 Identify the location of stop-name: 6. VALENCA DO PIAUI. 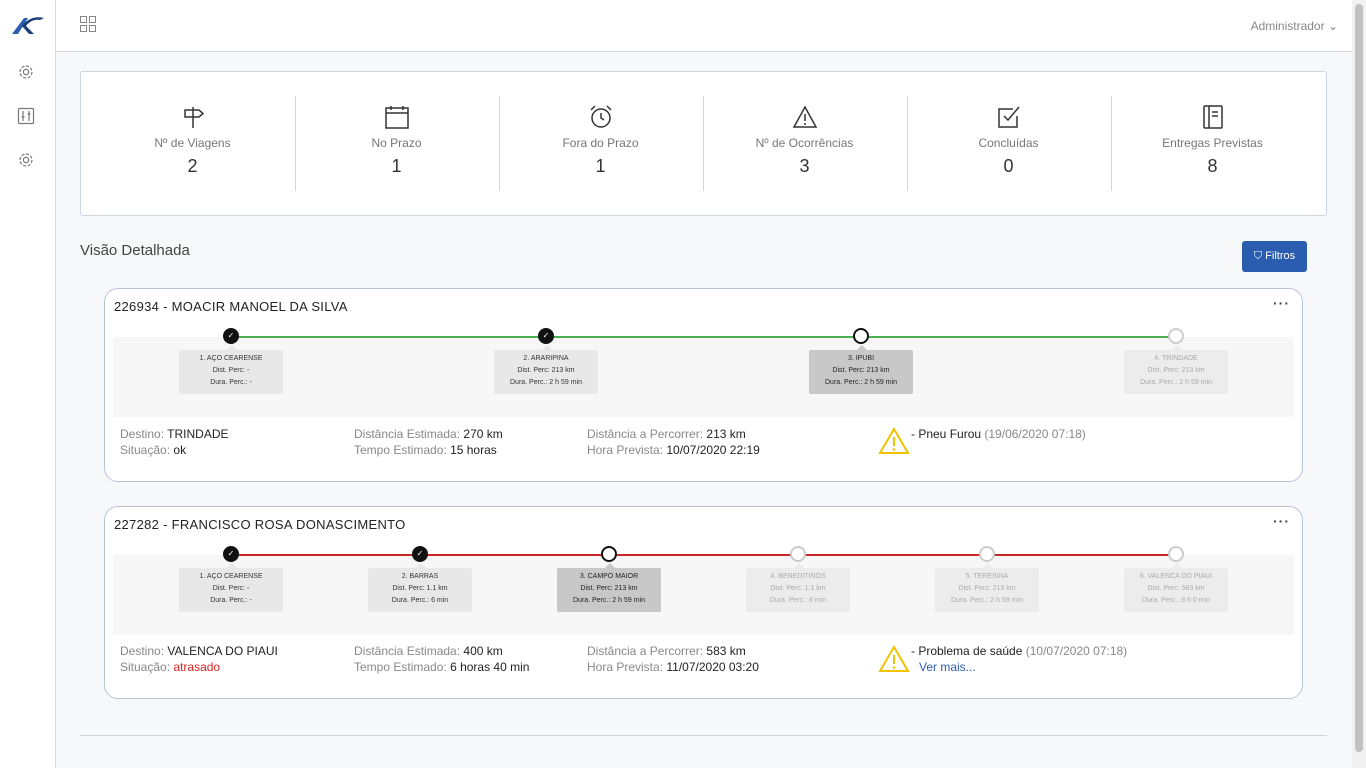
(1176, 576).